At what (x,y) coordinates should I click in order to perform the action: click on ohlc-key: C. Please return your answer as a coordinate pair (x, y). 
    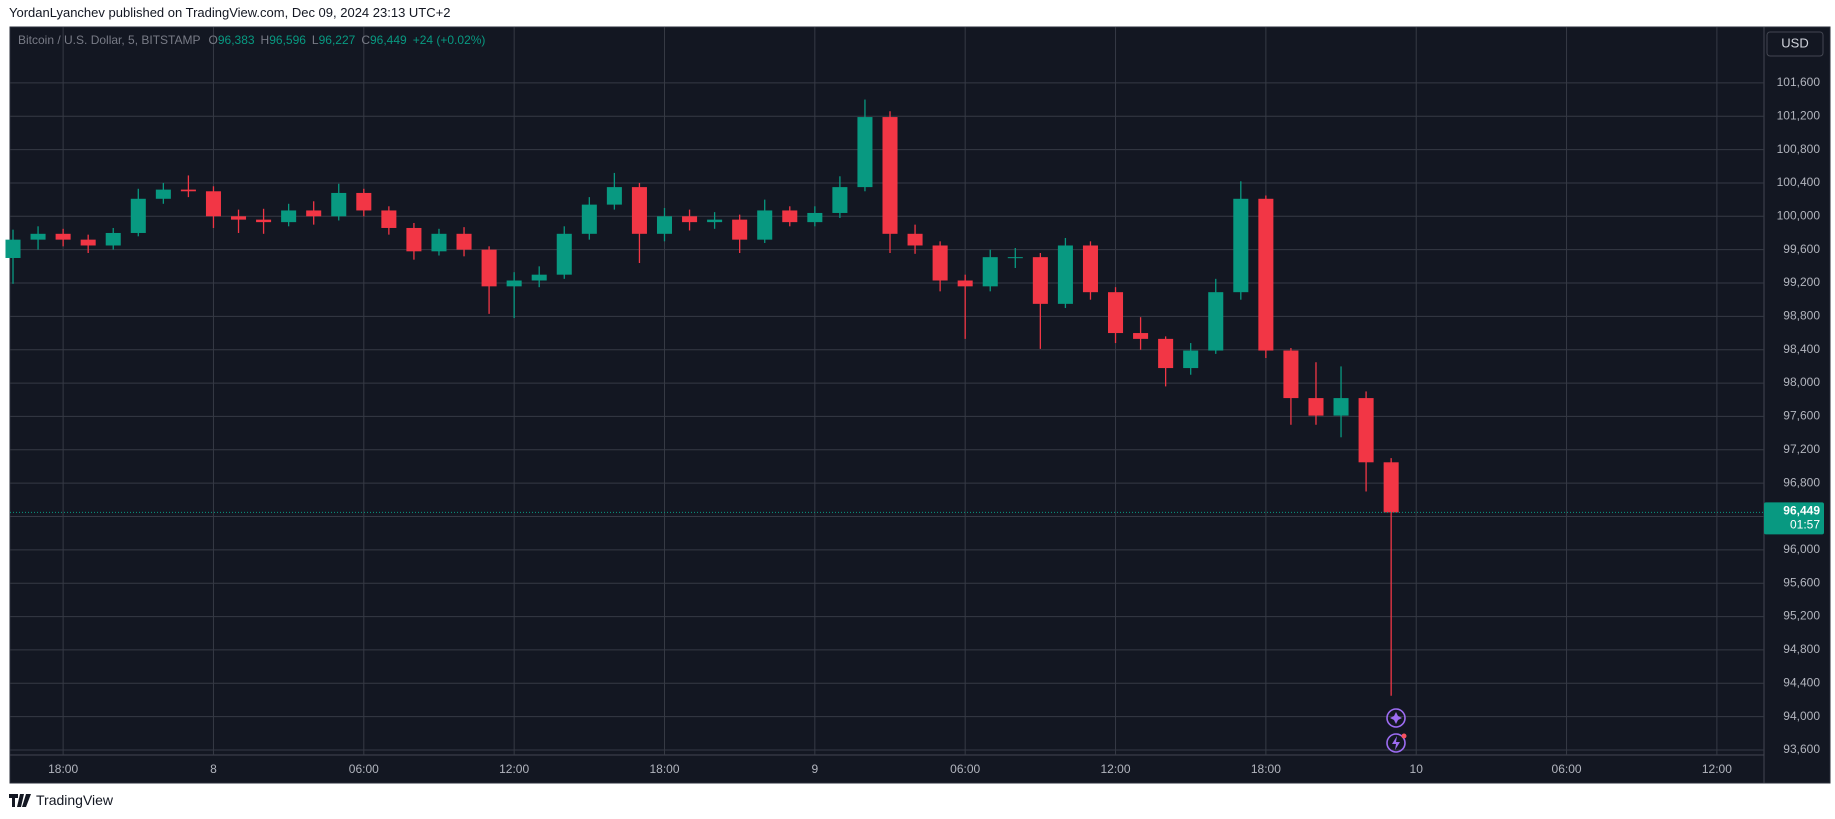
    Looking at the image, I should click on (365, 40).